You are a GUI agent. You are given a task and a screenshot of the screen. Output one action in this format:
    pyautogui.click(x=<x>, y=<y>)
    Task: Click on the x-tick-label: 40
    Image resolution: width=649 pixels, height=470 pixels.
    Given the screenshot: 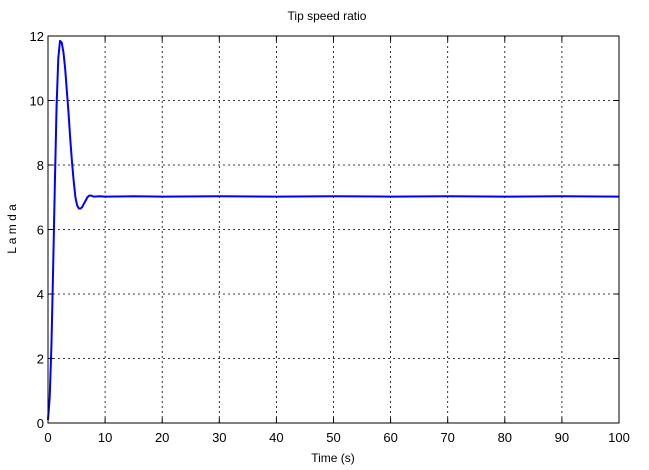 What is the action you would take?
    pyautogui.click(x=276, y=437)
    